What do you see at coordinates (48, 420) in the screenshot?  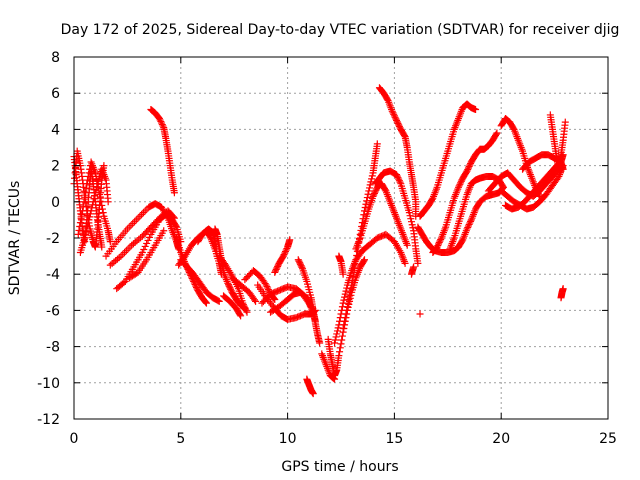 I see `y-tick-label: -12` at bounding box center [48, 420].